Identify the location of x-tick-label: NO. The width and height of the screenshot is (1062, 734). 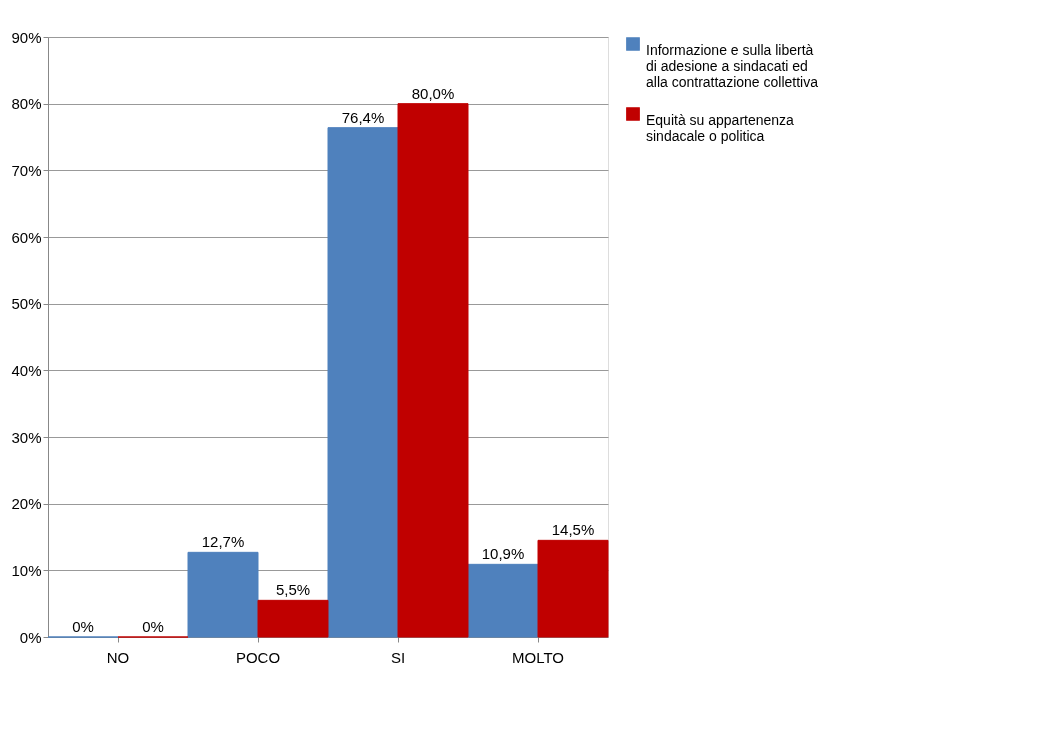
(118, 657).